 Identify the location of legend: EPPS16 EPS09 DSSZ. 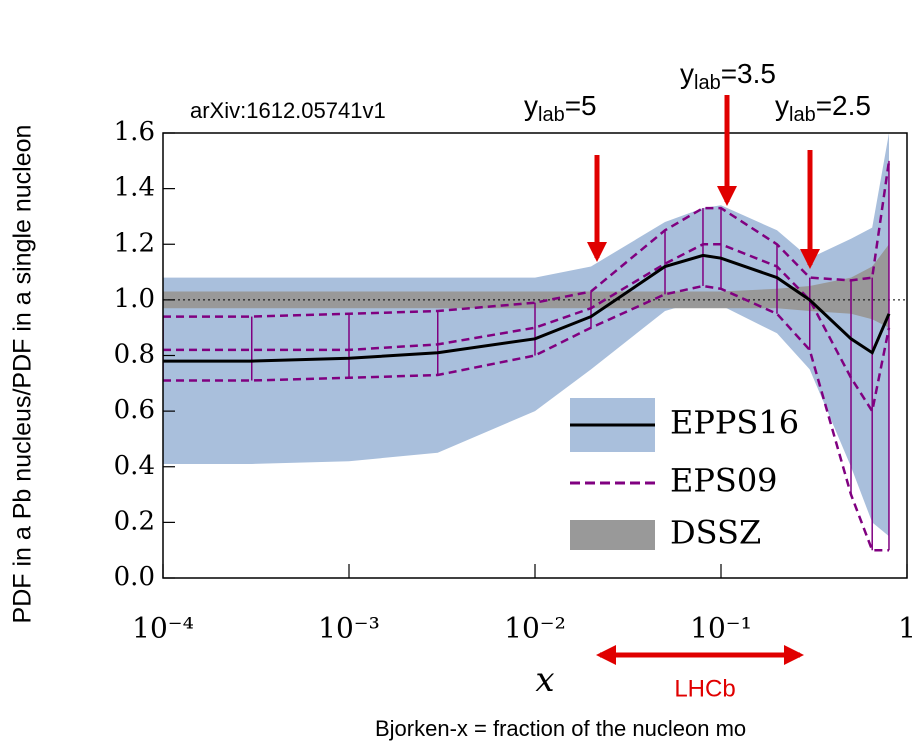
(684, 475).